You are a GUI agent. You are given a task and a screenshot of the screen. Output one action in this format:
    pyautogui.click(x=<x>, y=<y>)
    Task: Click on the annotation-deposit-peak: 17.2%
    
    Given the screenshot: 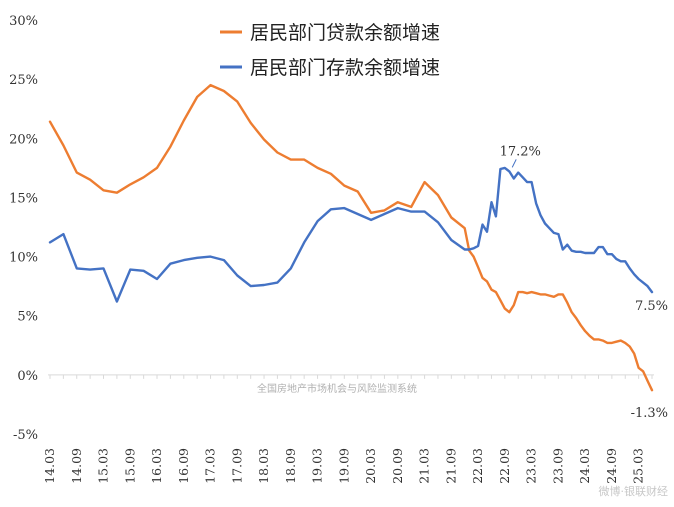 What is the action you would take?
    pyautogui.click(x=520, y=151)
    